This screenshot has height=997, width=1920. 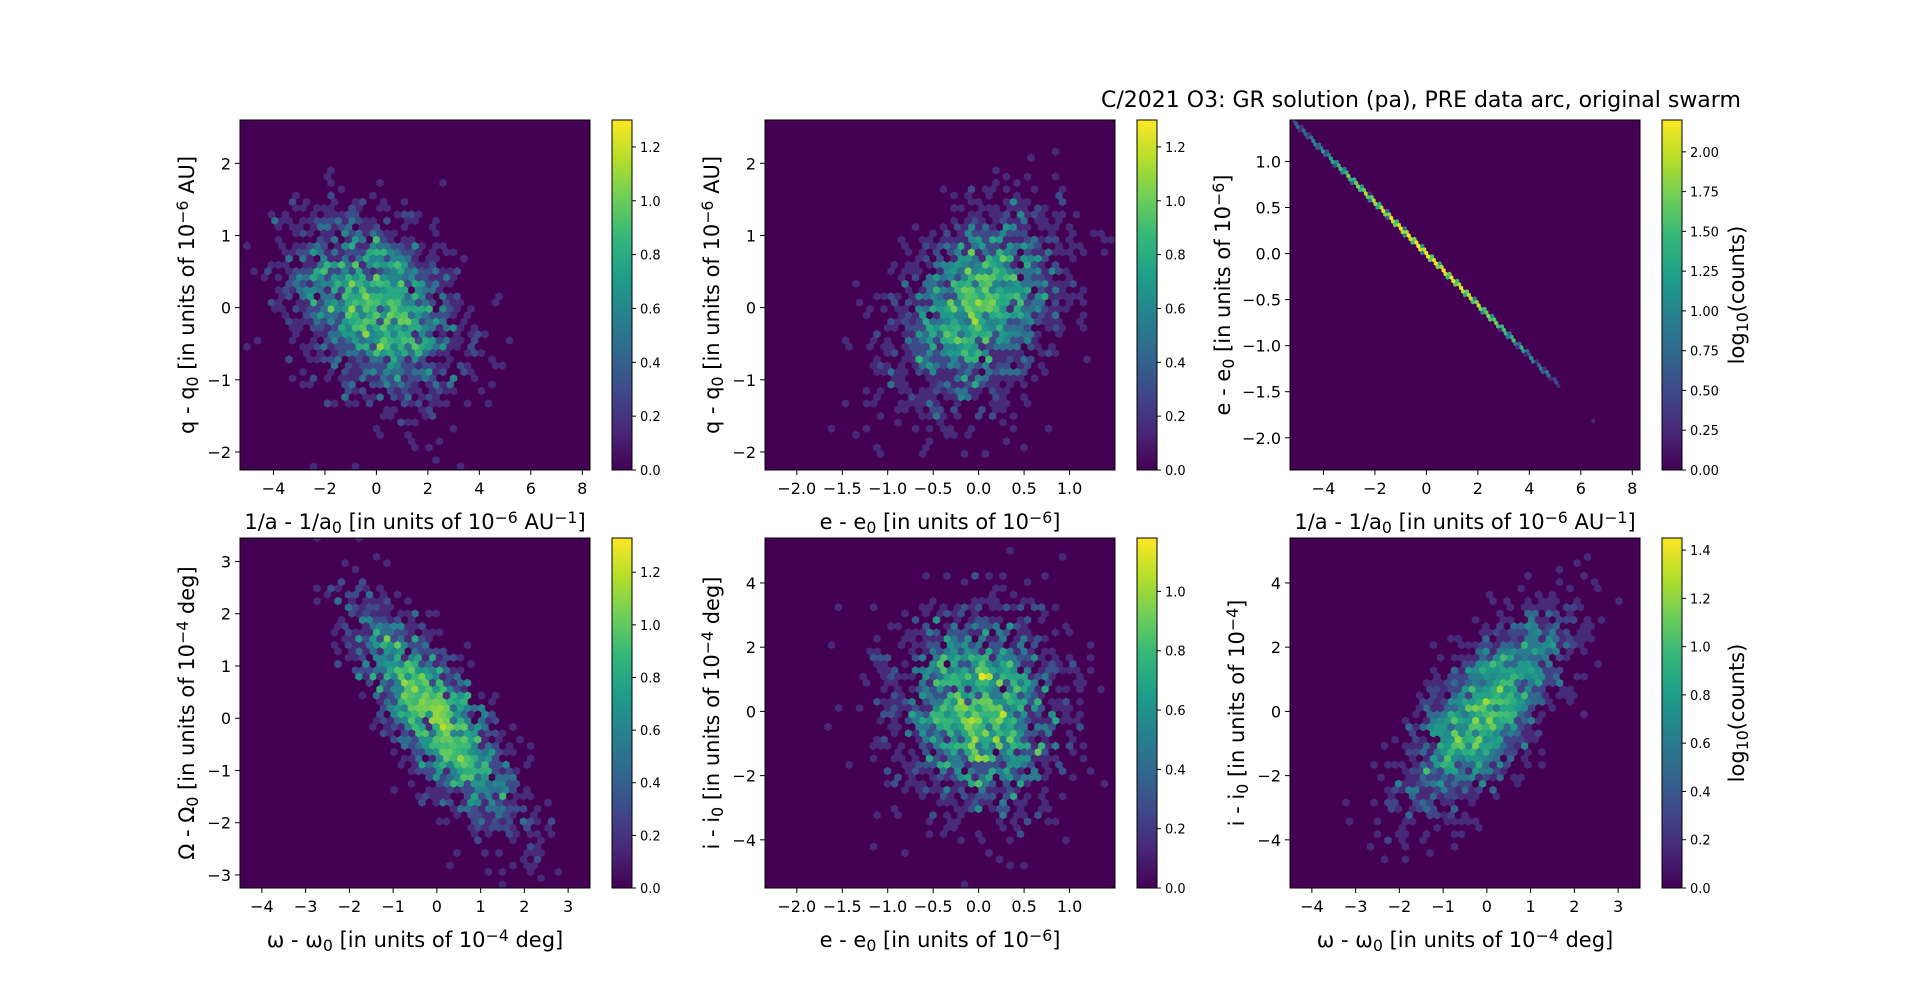 What do you see at coordinates (481, 906) in the screenshot?
I see `x-tick-label: 1` at bounding box center [481, 906].